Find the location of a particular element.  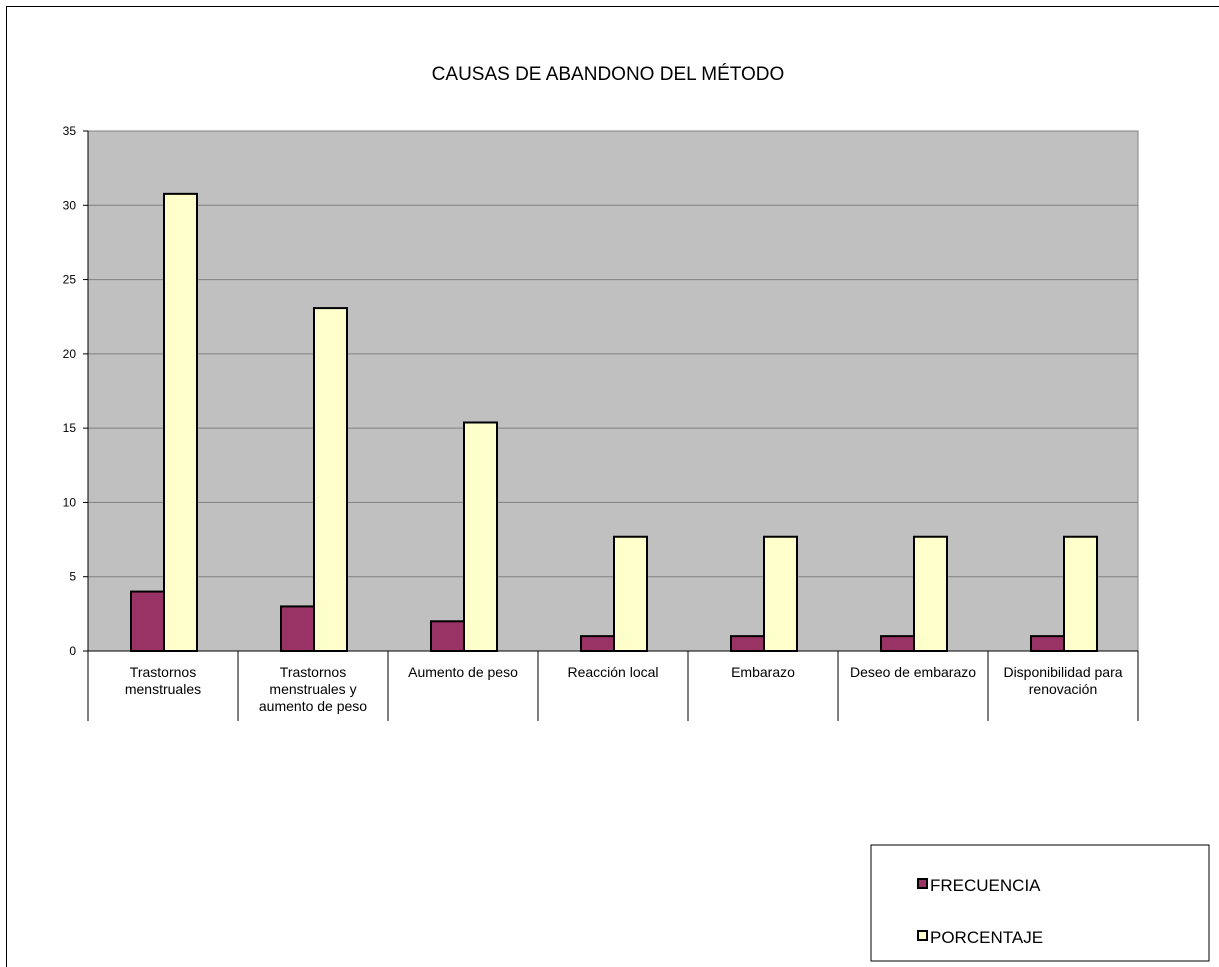

y-tick-label: 5 is located at coordinates (72, 577).